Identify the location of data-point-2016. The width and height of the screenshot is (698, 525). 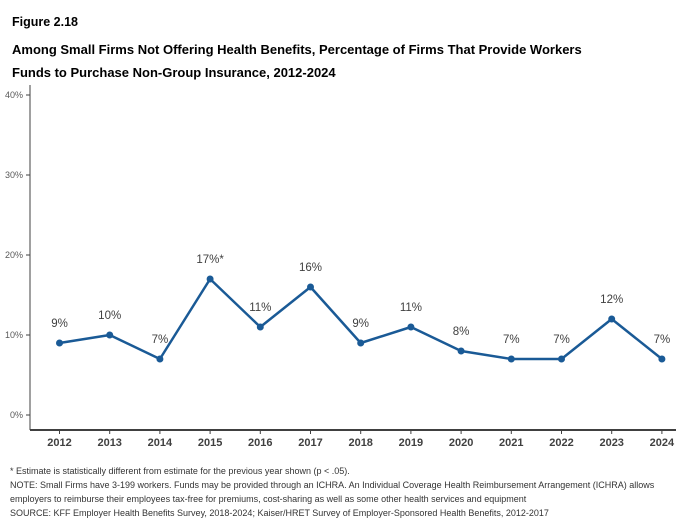
(260, 327).